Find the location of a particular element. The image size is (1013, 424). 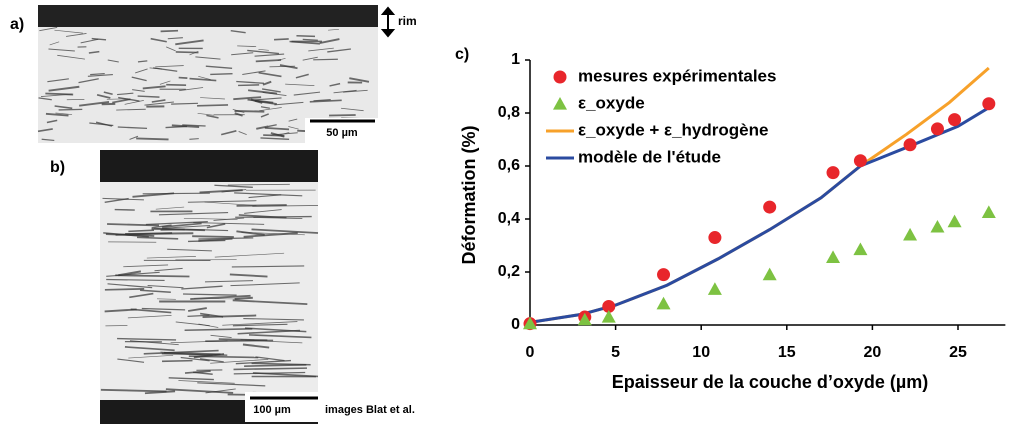

x-tick-label: 20 is located at coordinates (873, 352).